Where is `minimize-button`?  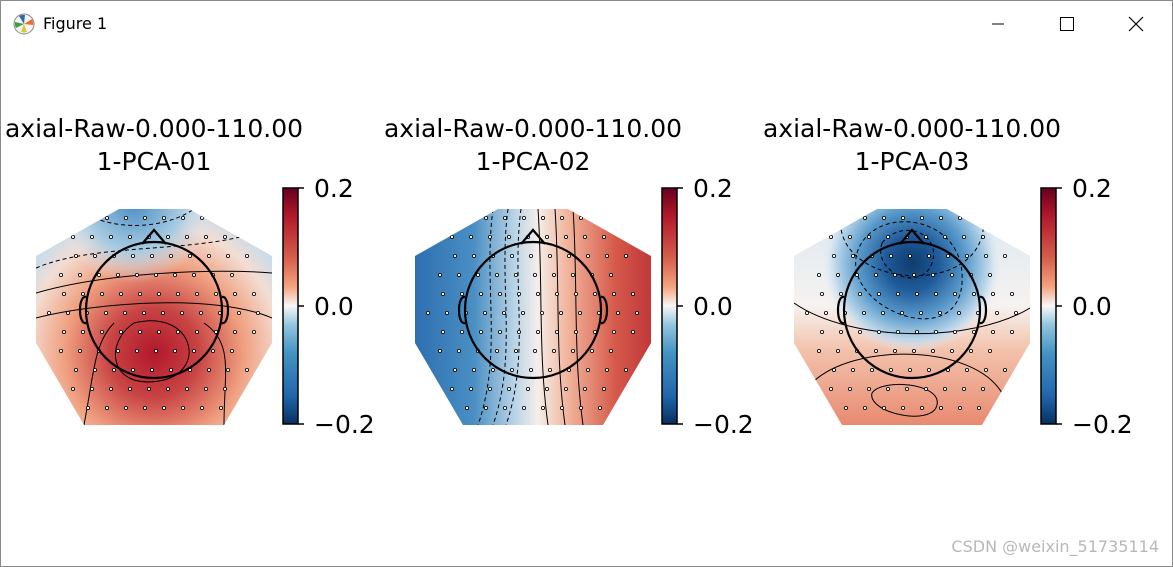
minimize-button is located at coordinates (998, 24).